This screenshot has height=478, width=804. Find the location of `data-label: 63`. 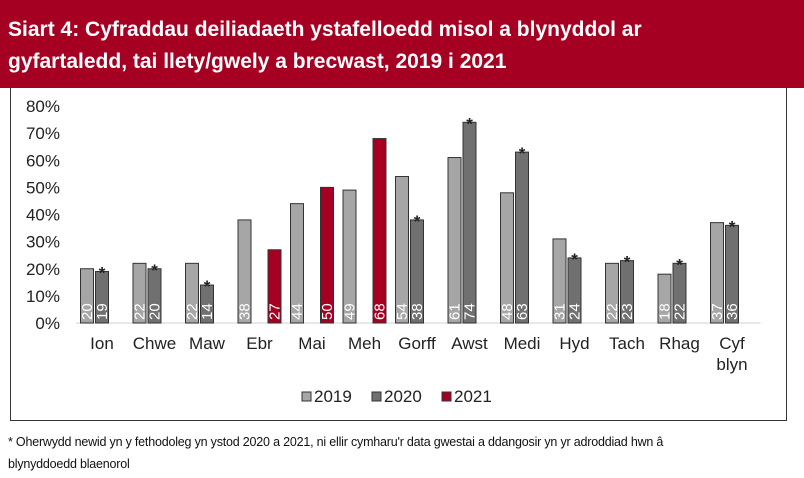

data-label: 63 is located at coordinates (522, 311).